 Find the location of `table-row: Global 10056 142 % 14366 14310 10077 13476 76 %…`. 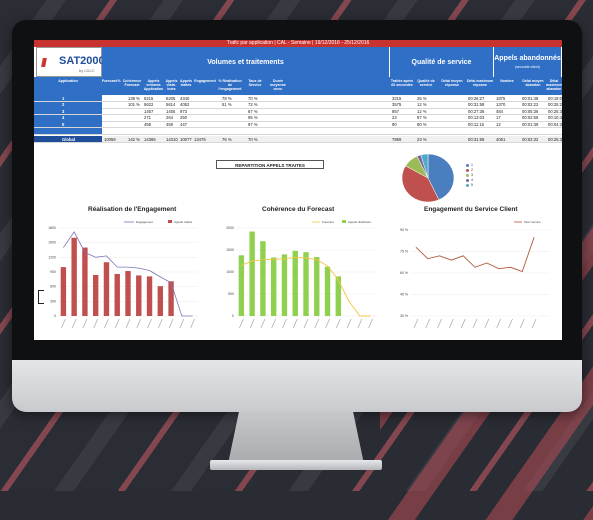

table-row: Global 10056 142 % 14366 14310 10077 13476 76 %… is located at coordinates (298, 139).